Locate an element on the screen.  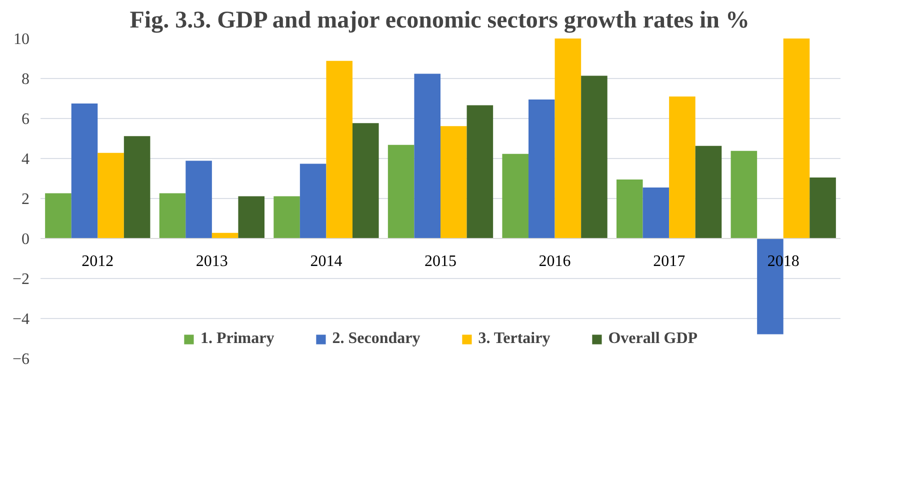
y-tick-label: 8 is located at coordinates (26, 79).